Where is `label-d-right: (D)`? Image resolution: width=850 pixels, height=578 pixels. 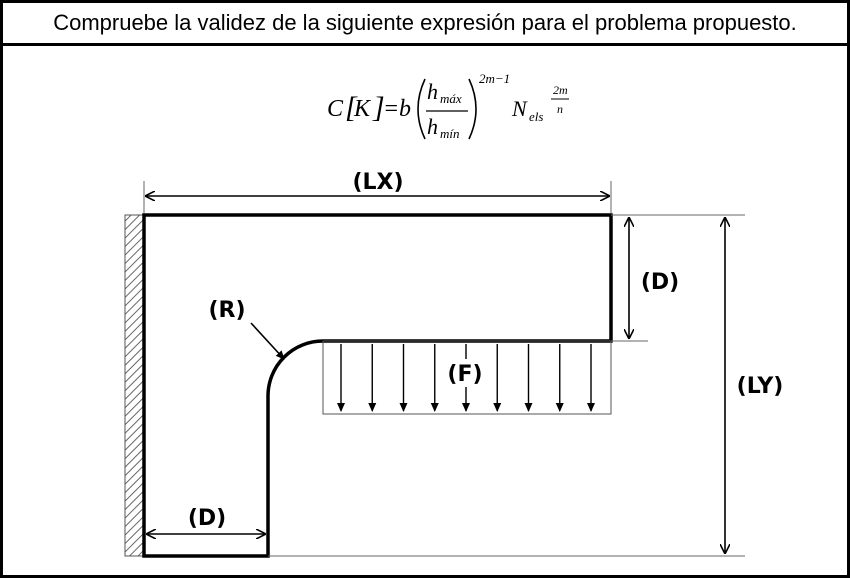 label-d-right: (D) is located at coordinates (660, 282).